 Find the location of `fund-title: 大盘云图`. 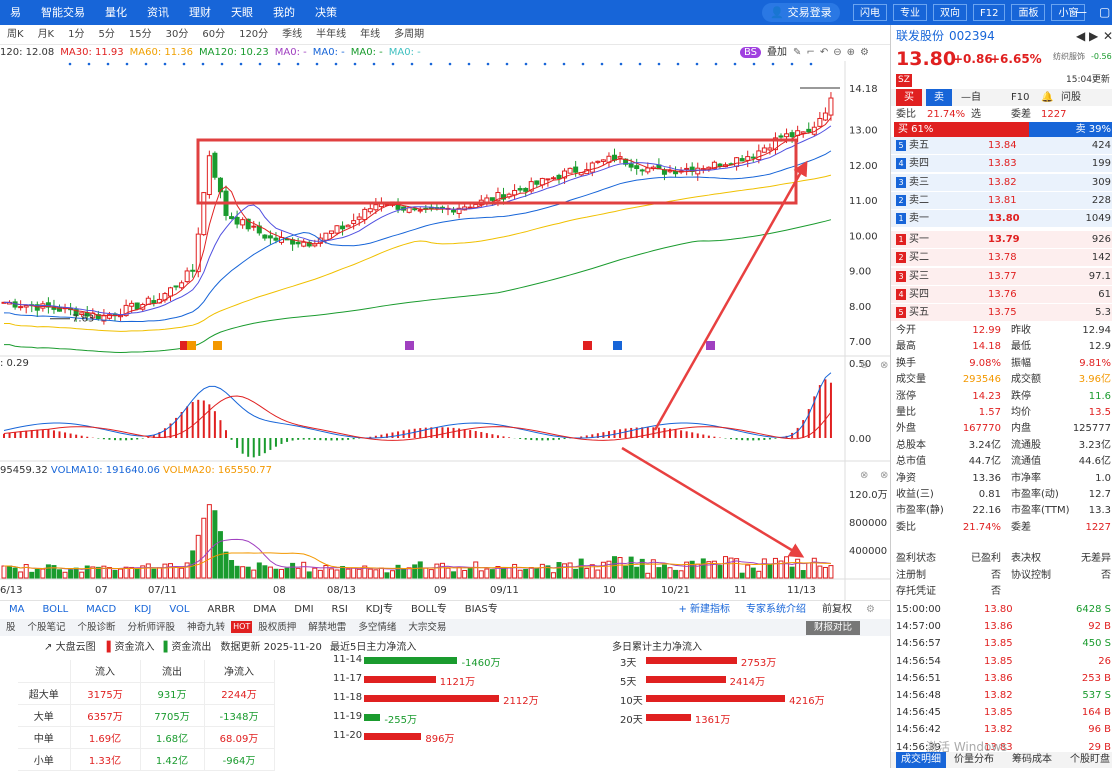

fund-title: 大盘云图 is located at coordinates (75, 647).